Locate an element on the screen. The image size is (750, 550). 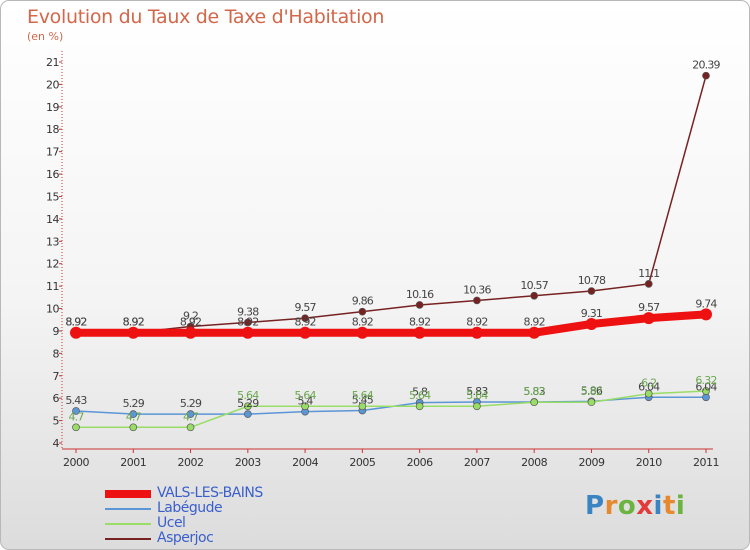
proxiti-logo: Proxiti is located at coordinates (635, 506).